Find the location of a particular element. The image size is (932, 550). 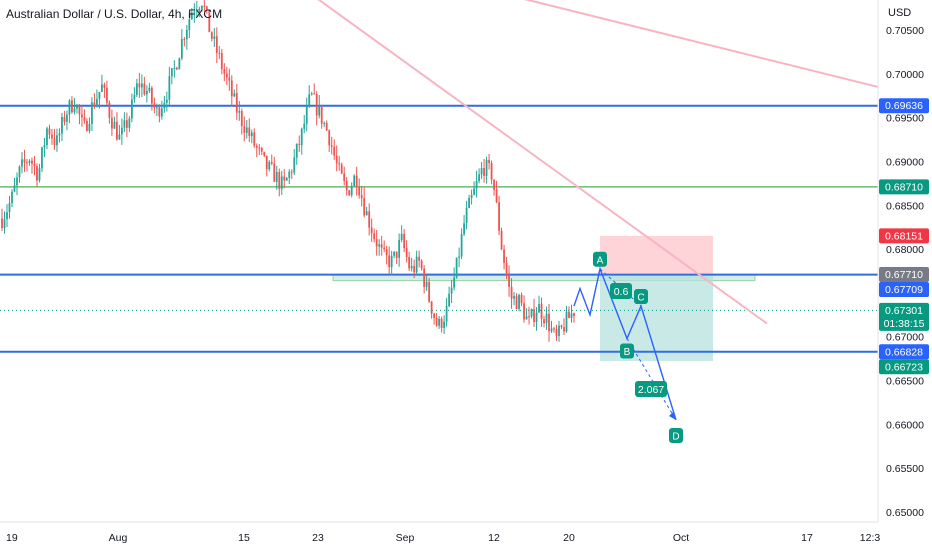

point-label-a: A is located at coordinates (600, 259).